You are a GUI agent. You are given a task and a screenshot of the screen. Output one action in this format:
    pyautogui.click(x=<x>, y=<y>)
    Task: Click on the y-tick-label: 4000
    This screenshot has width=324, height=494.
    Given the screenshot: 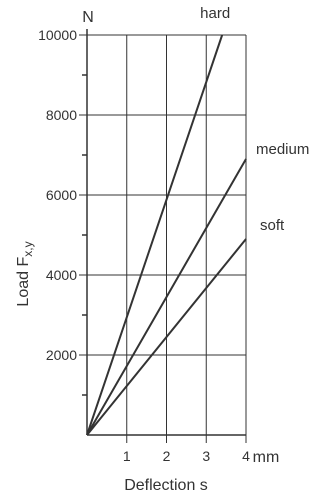 What is the action you would take?
    pyautogui.click(x=61, y=275)
    